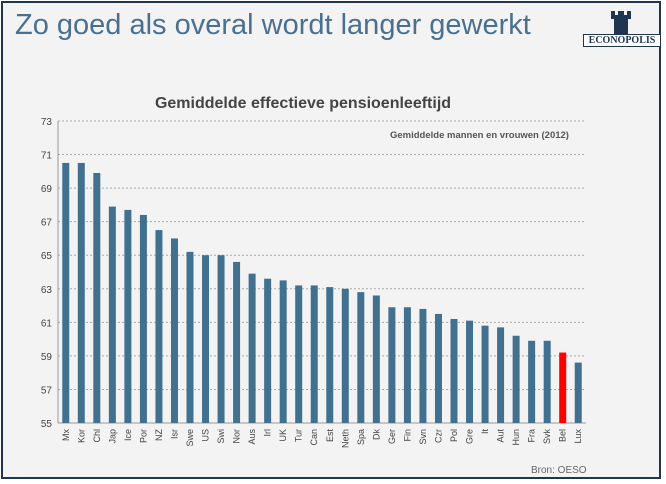  Describe the element at coordinates (345, 438) in the screenshot. I see `x-tick-label: Neth` at that location.